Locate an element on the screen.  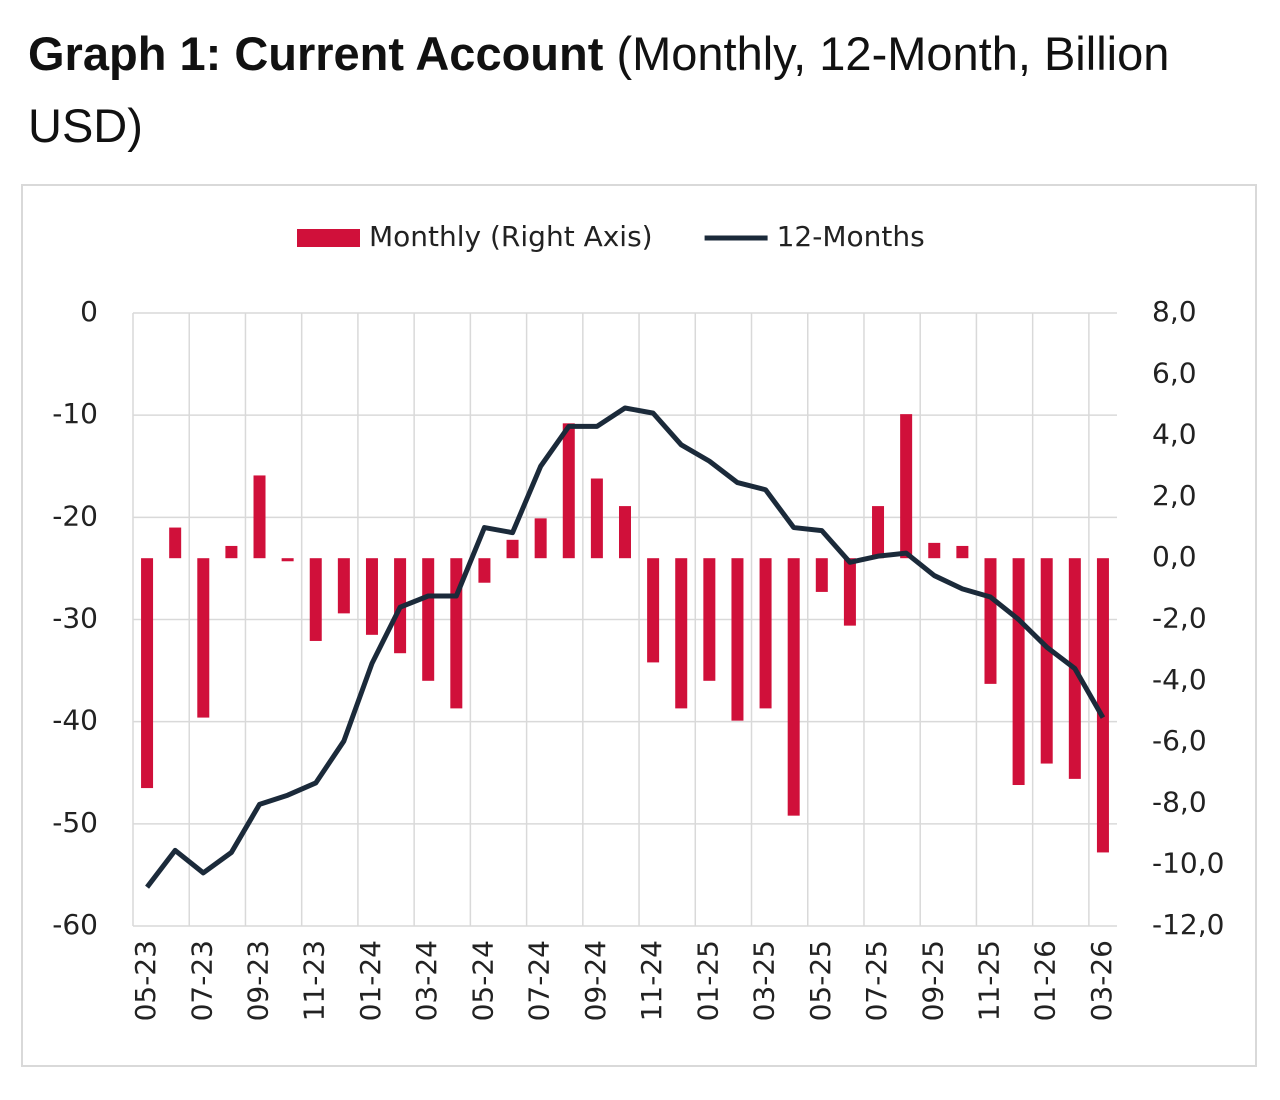
y-tick-label: -40 is located at coordinates (75, 720).